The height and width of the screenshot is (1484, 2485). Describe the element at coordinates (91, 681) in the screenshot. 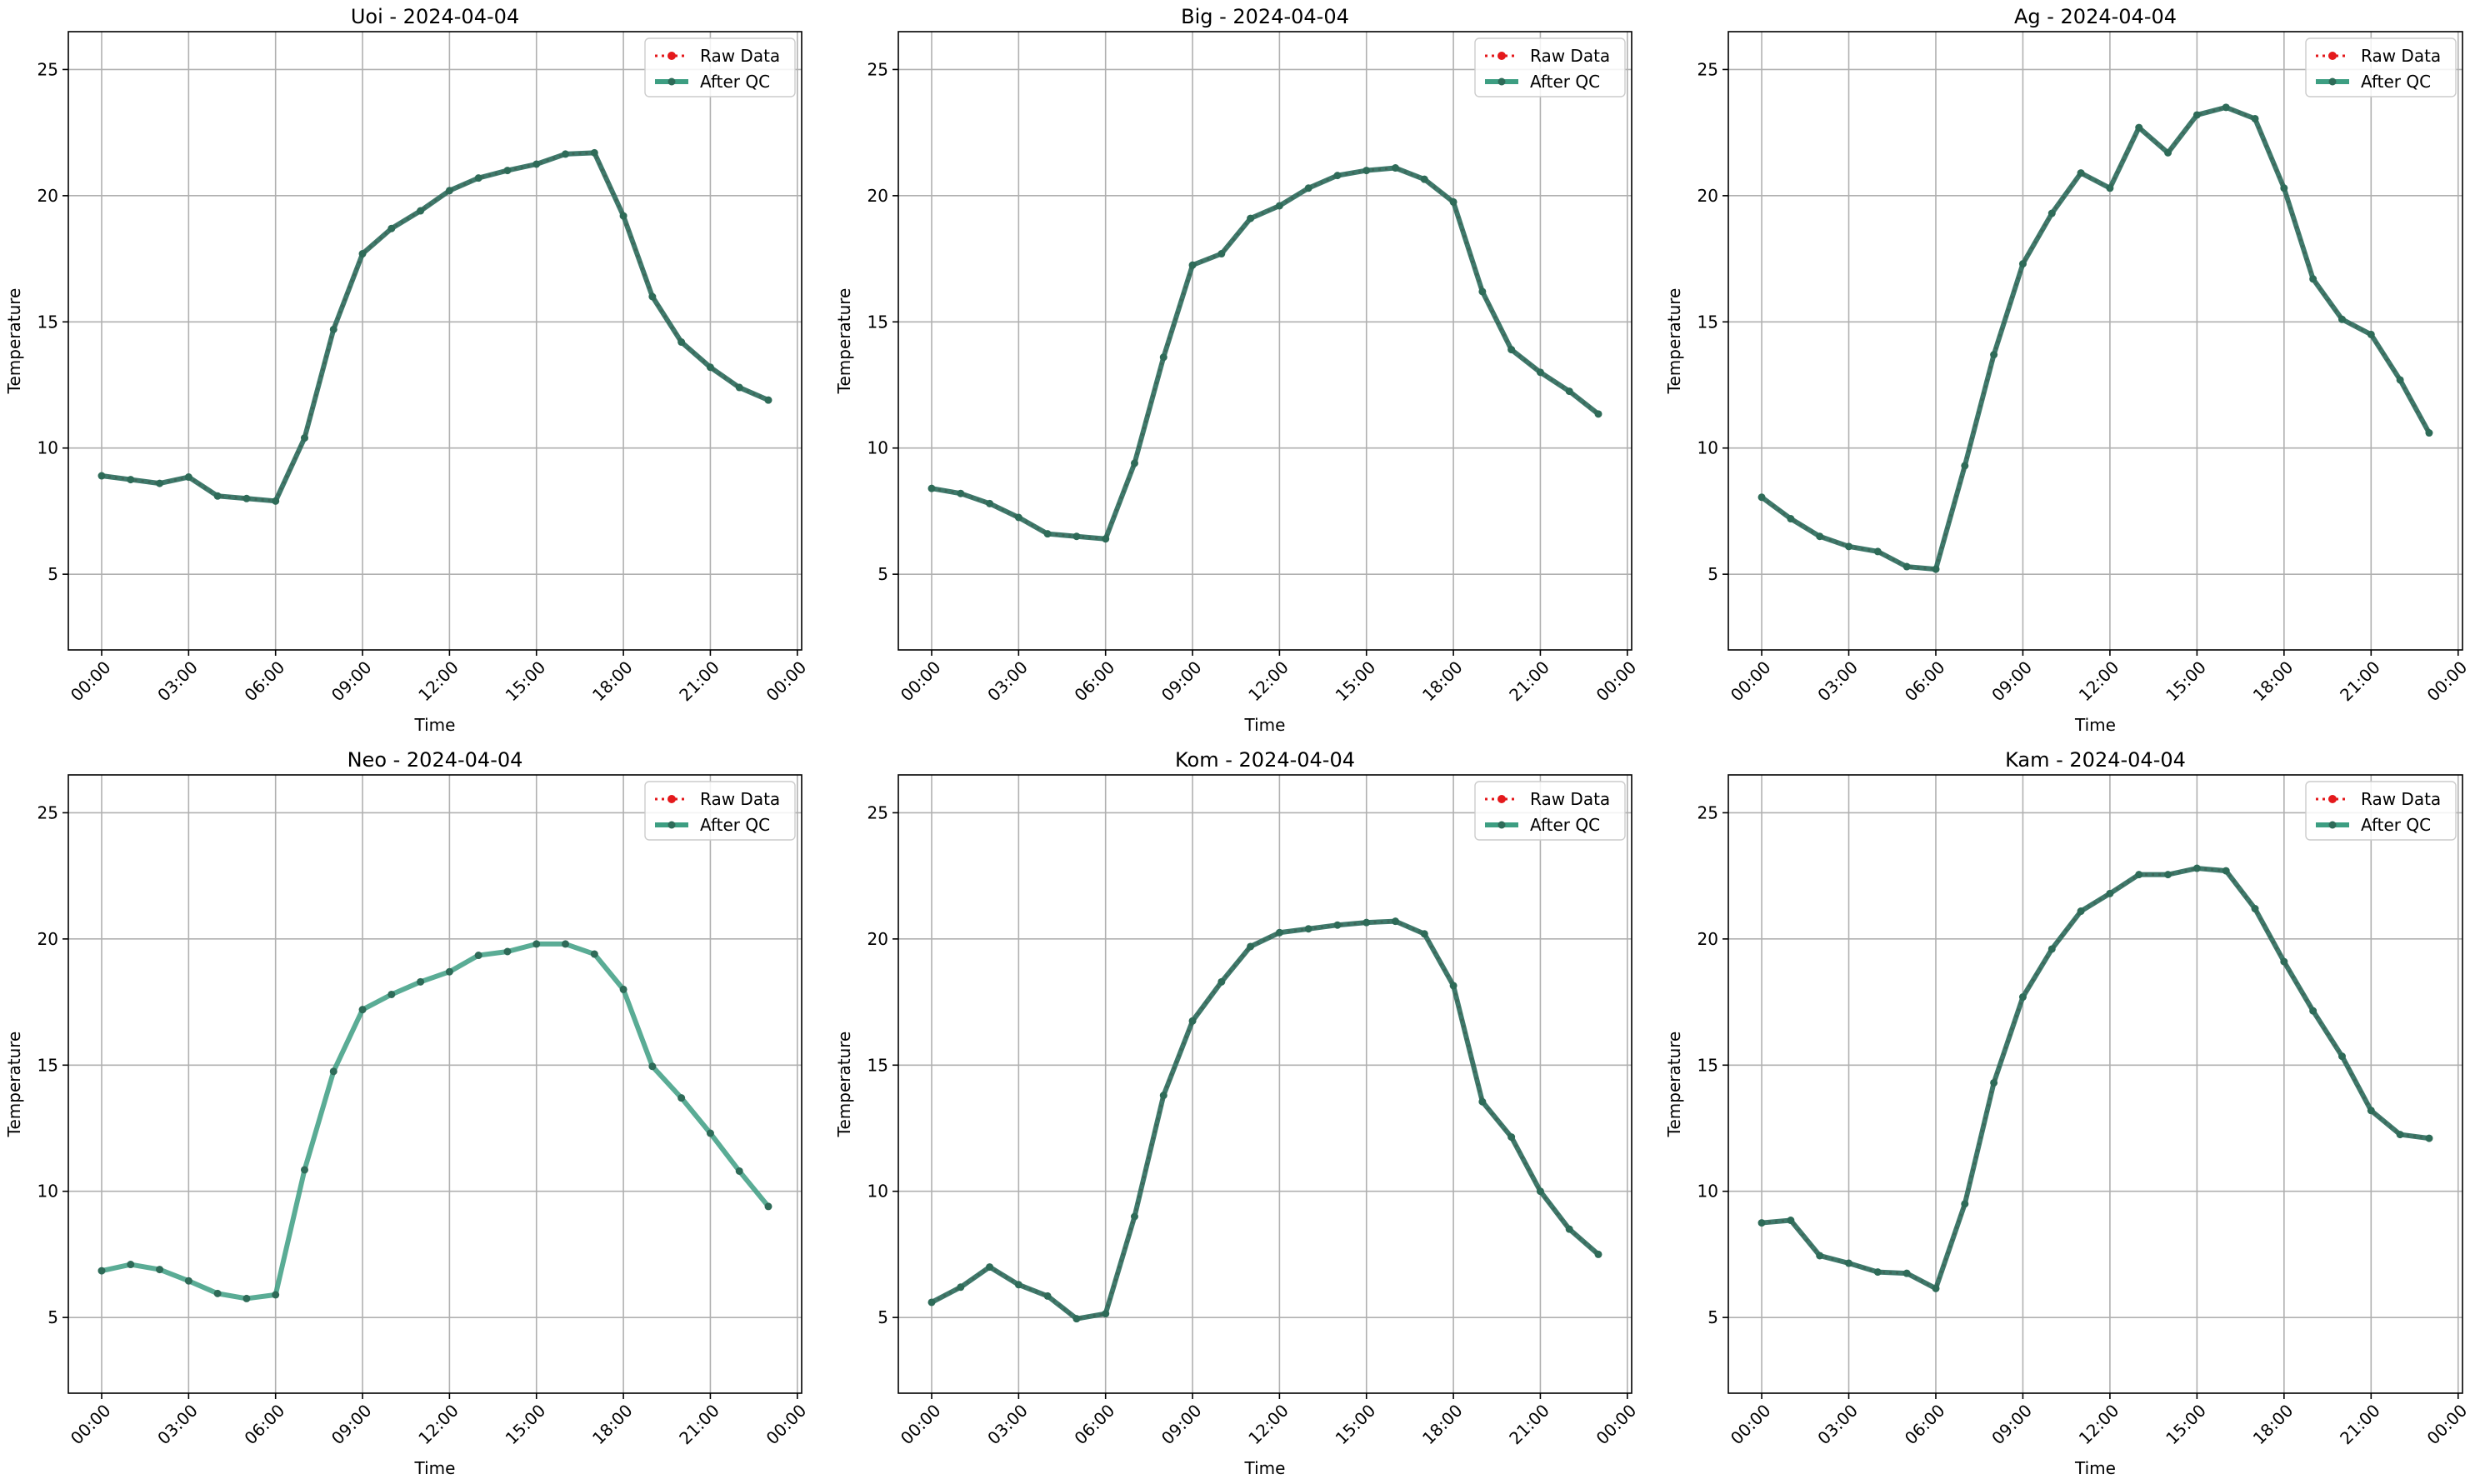

I see `x-tick-label: 00:00` at that location.